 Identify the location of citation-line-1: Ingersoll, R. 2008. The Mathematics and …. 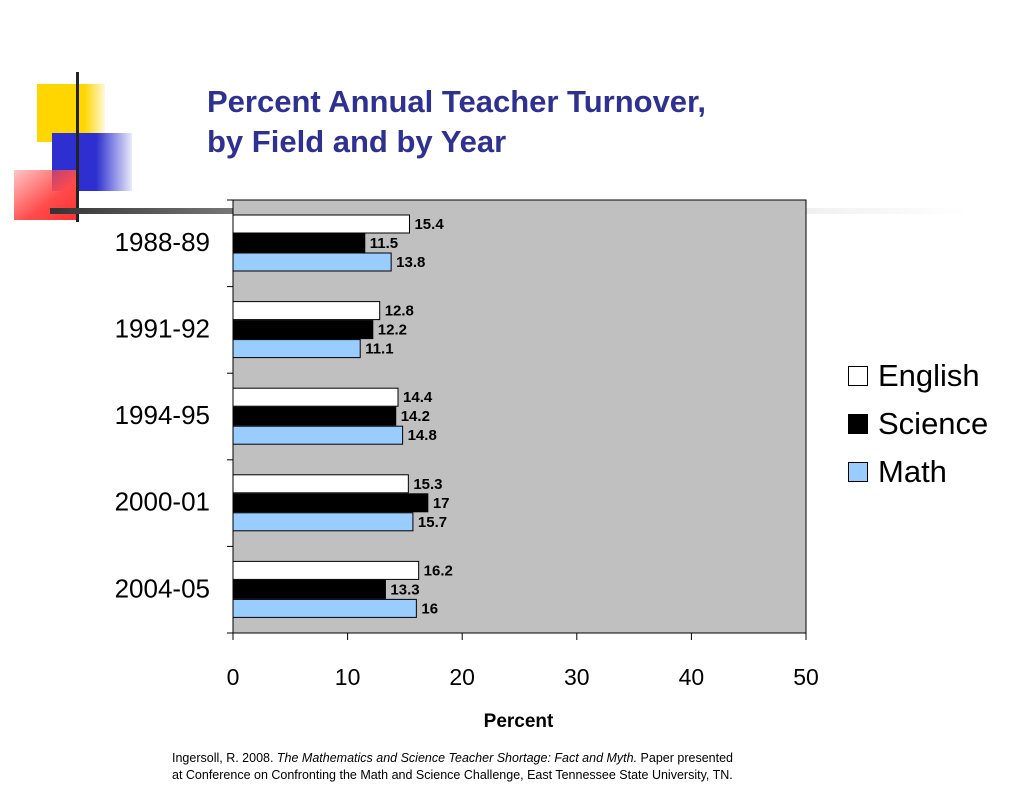
(452, 758).